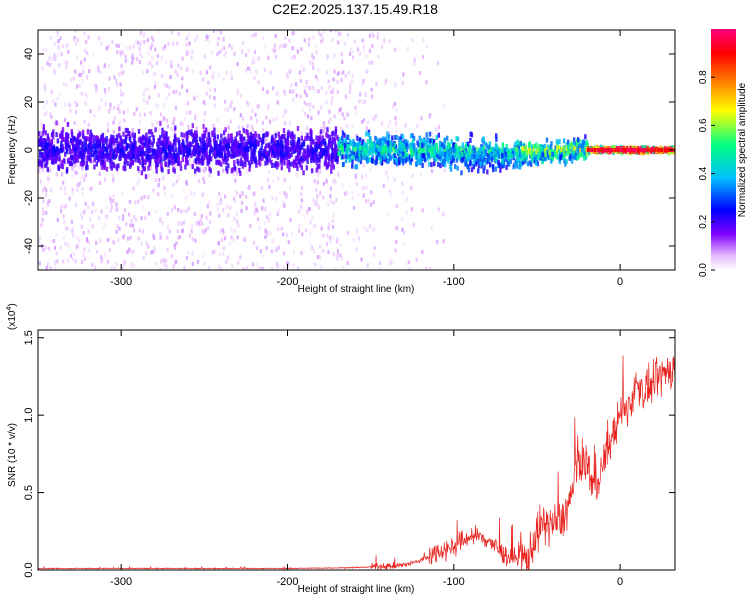 The height and width of the screenshot is (600, 750). Describe the element at coordinates (355, 9) in the screenshot. I see `chart-title: C2E2.2025.137.15.49.R18` at that location.